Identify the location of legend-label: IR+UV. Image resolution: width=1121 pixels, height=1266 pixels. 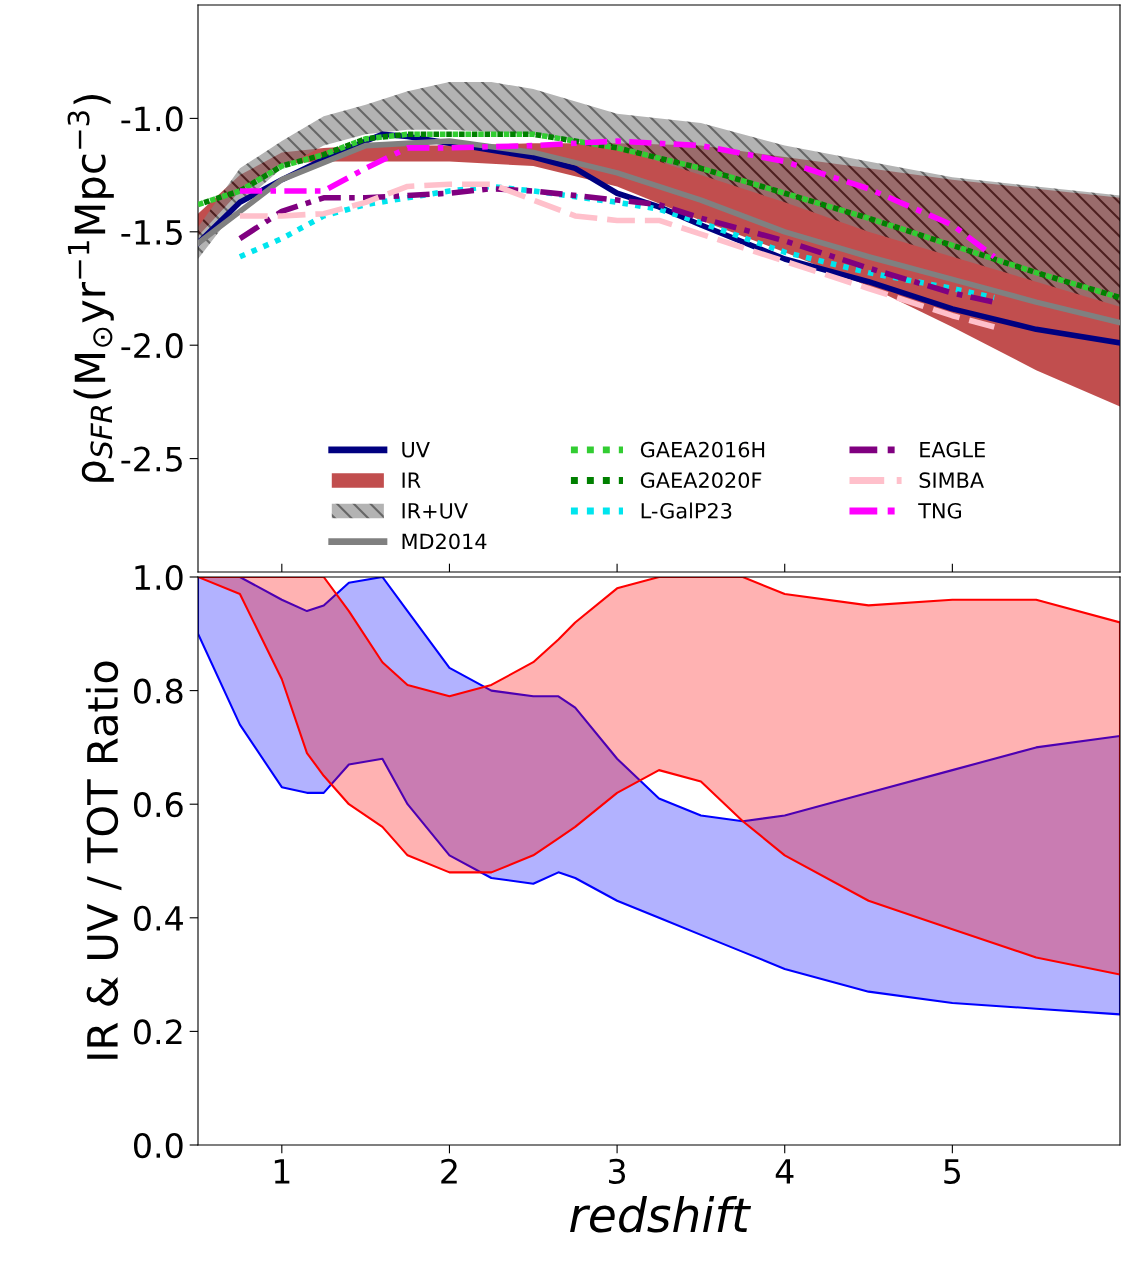
(435, 511).